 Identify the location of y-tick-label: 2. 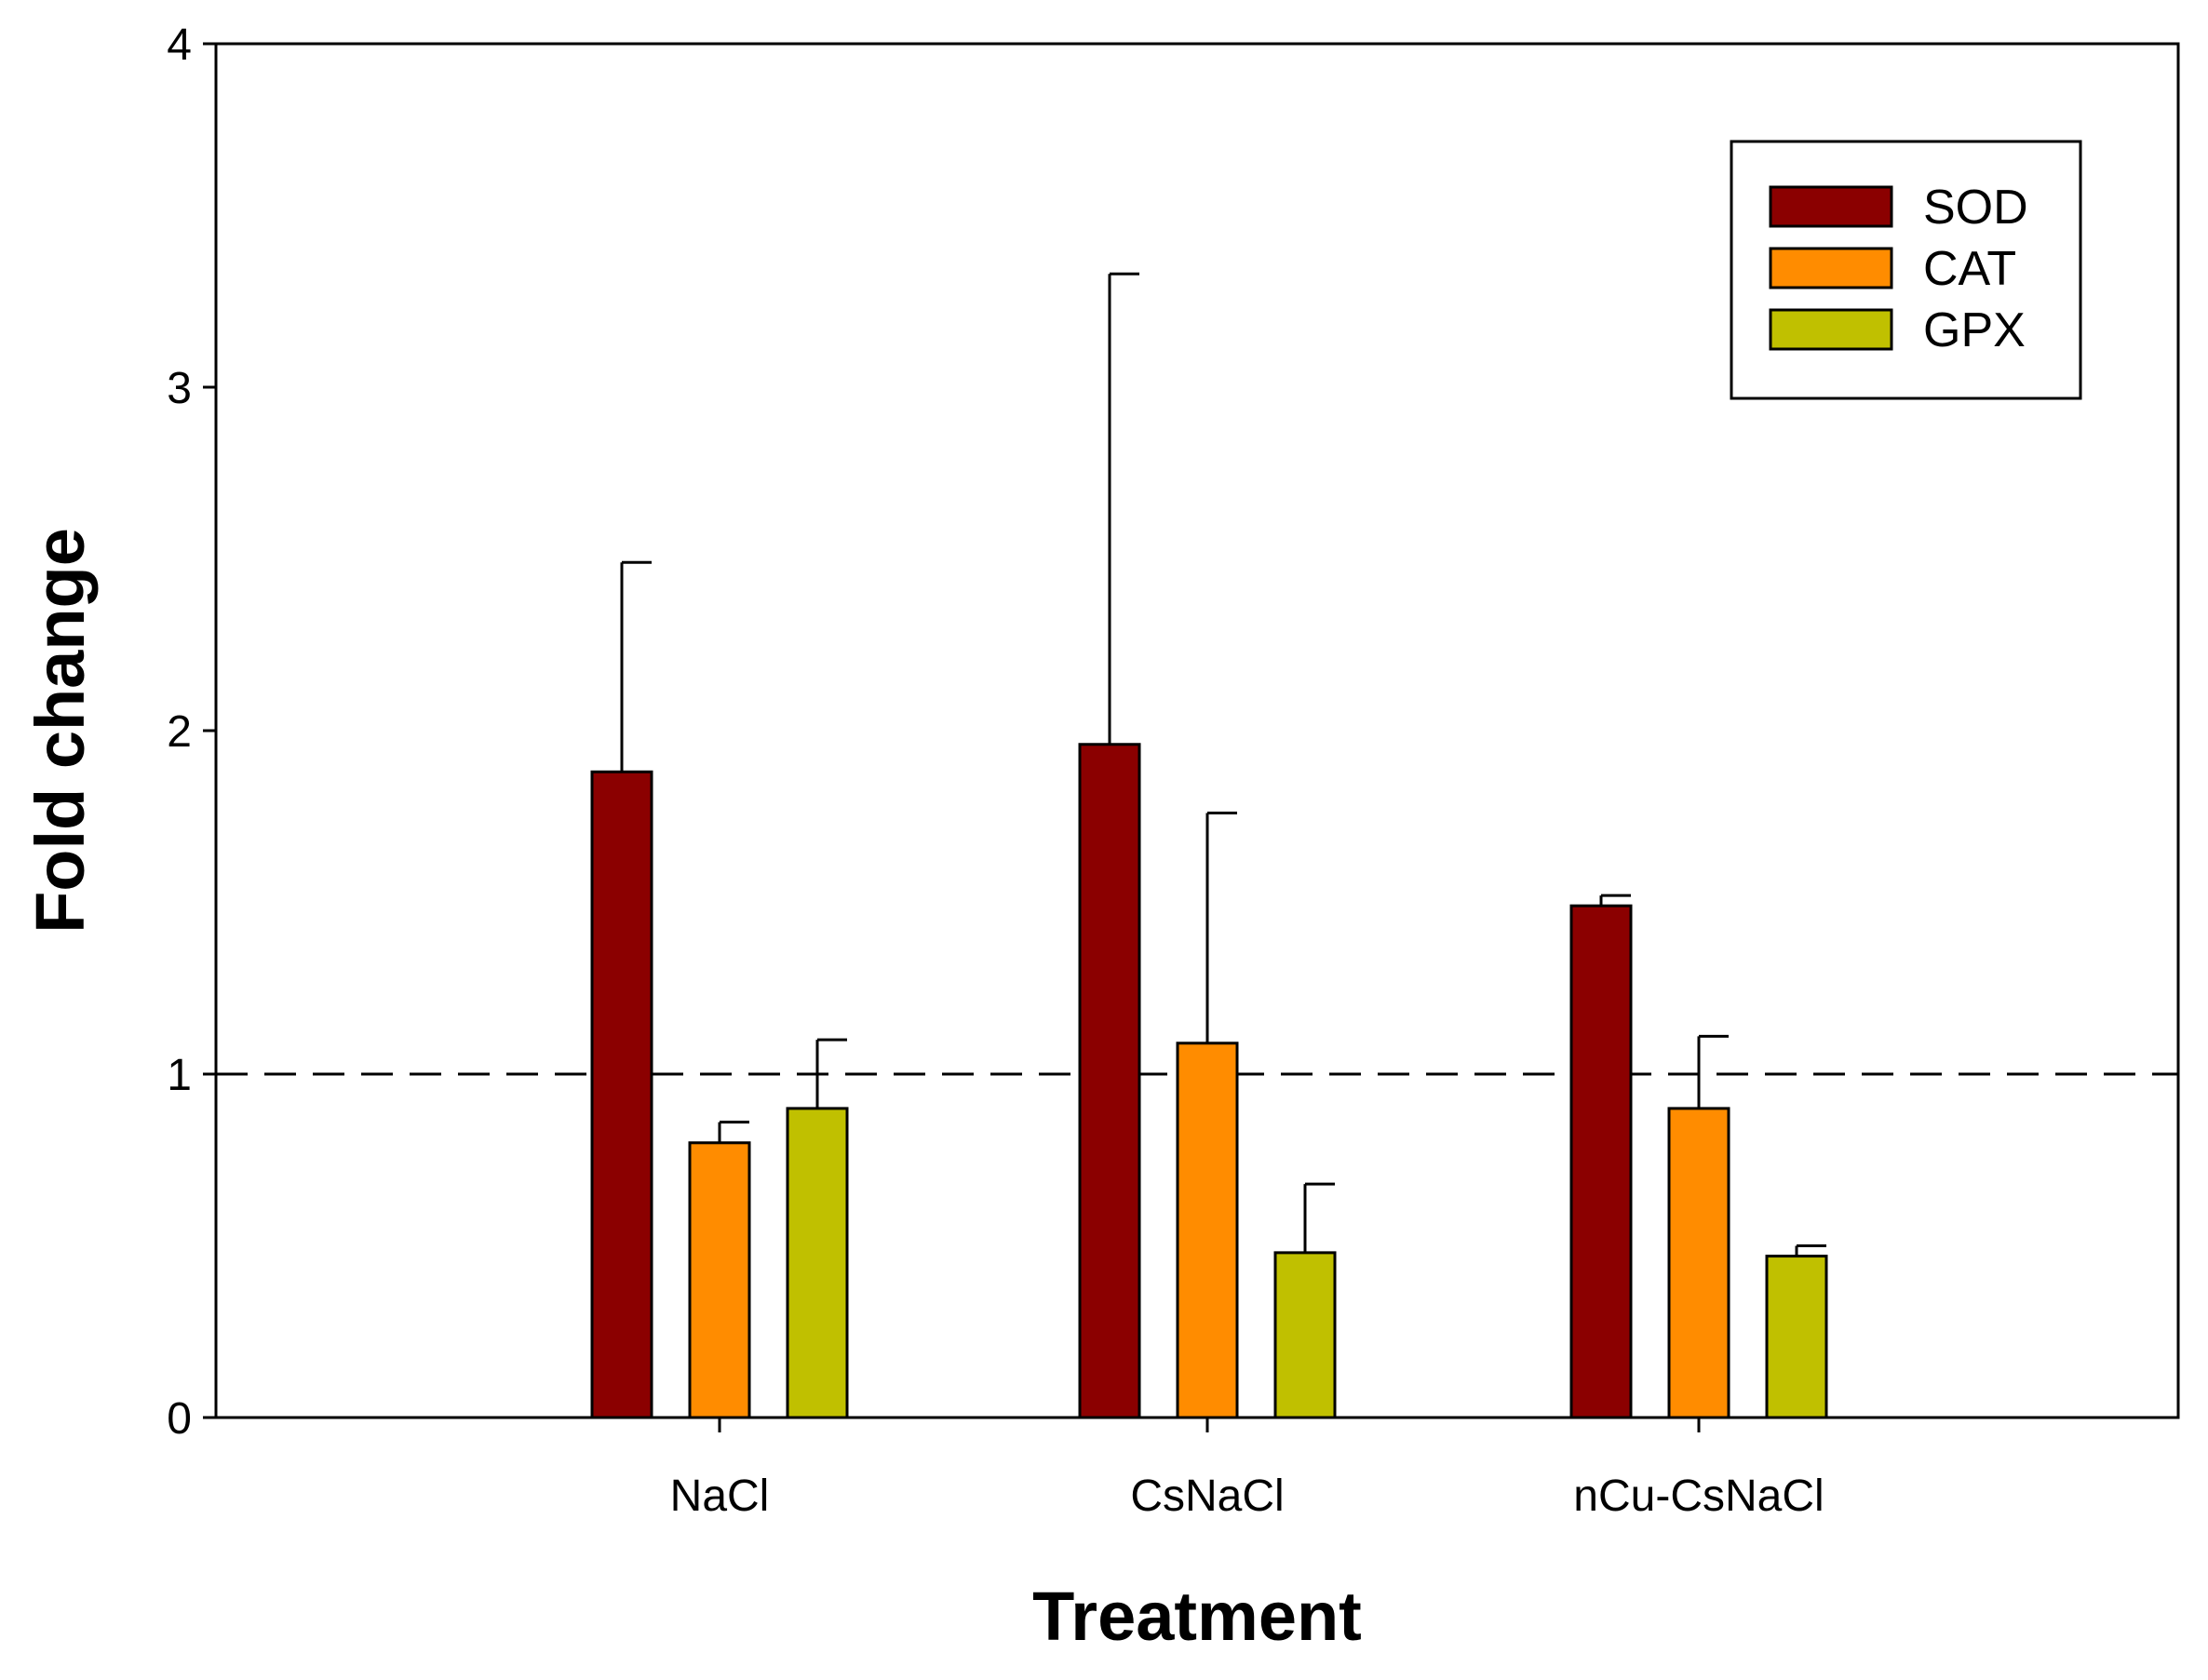
(179, 732).